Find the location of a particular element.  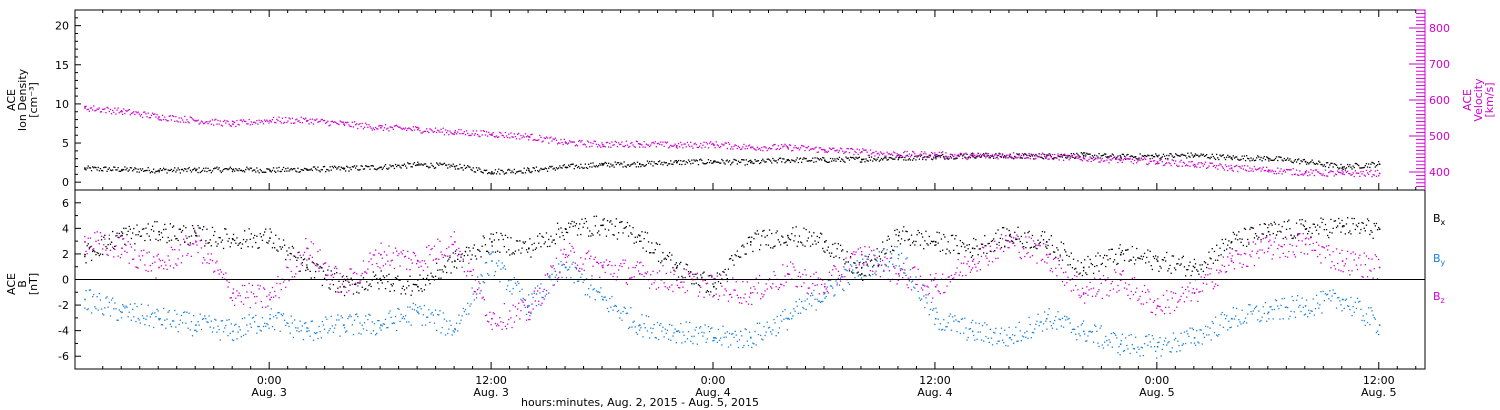

velocity-series-point is located at coordinates (1342, 174).